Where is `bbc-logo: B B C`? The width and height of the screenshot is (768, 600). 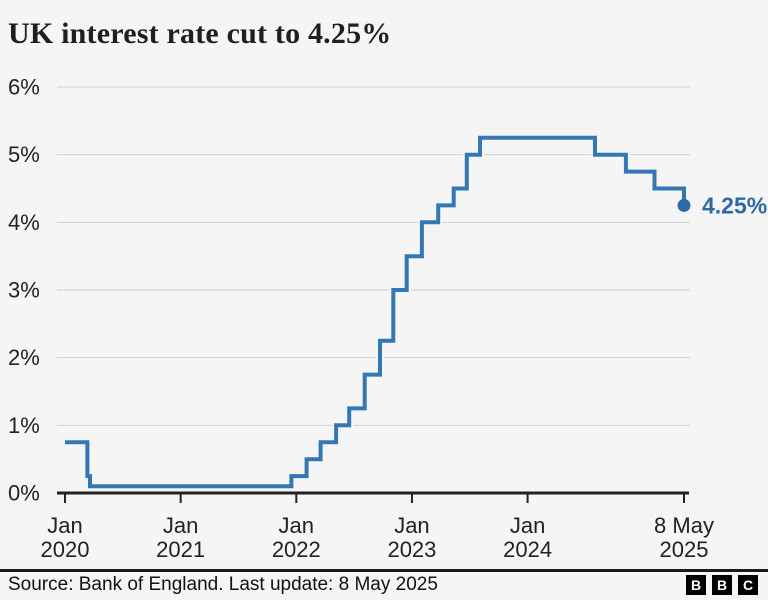
bbc-logo: B B C is located at coordinates (722, 585).